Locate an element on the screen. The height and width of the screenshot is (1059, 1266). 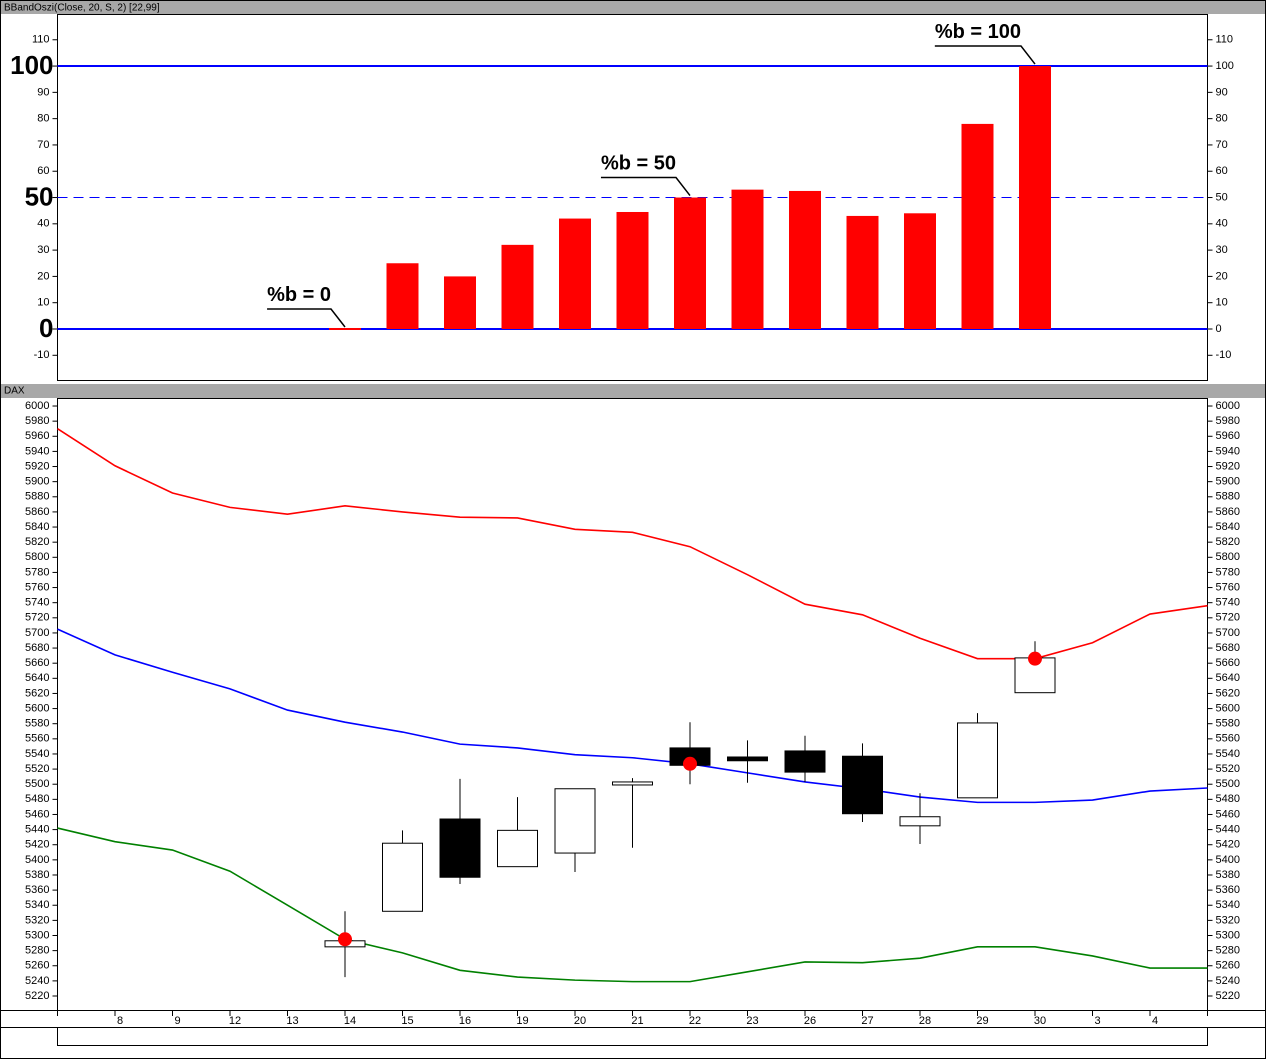
y-tick-label: 5420 is located at coordinates (1228, 845).